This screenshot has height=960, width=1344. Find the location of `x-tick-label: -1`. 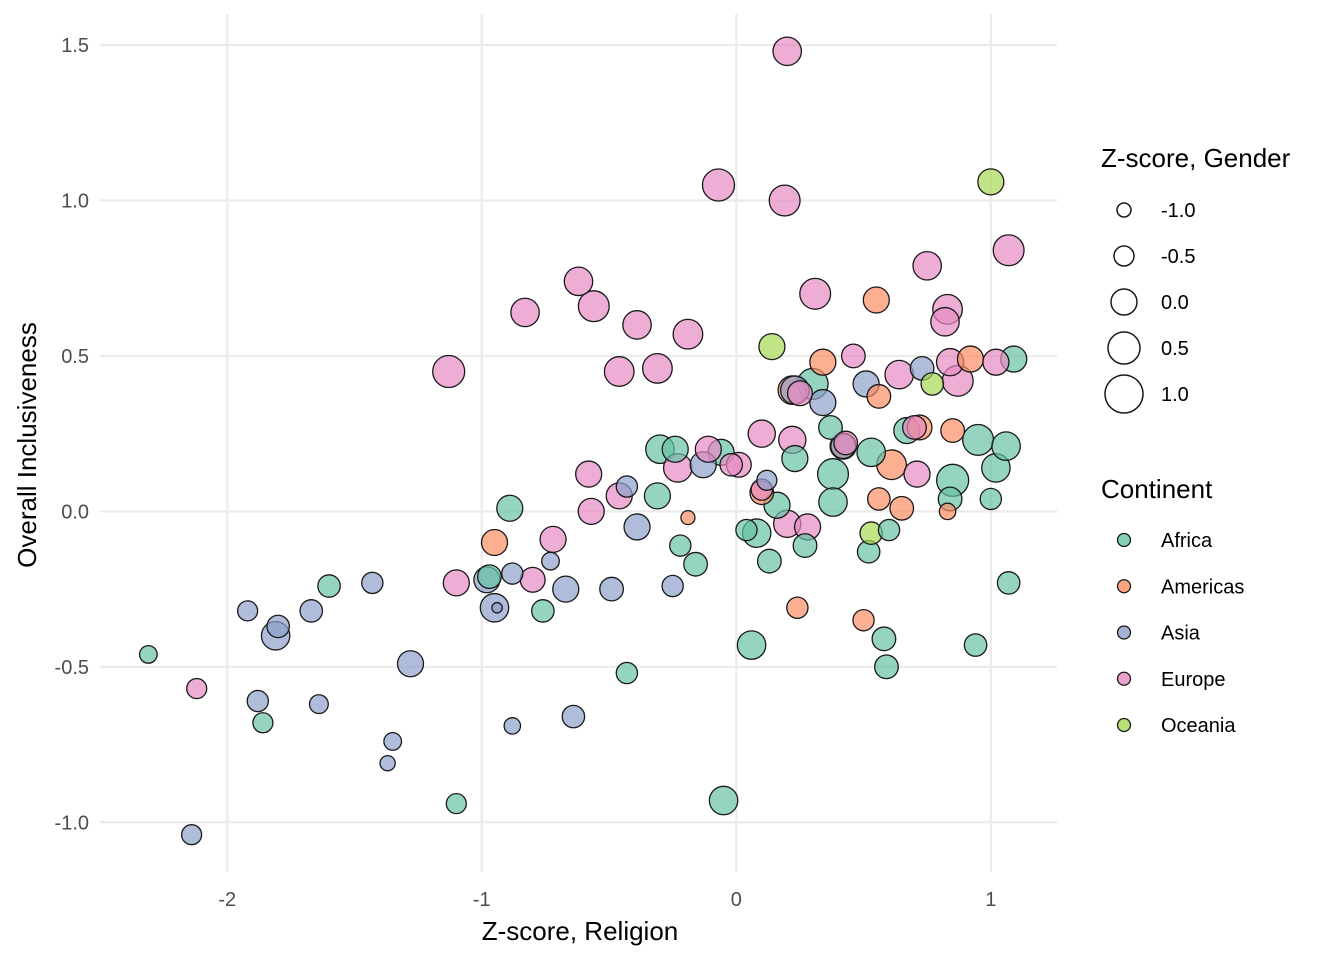

x-tick-label: -1 is located at coordinates (482, 900).